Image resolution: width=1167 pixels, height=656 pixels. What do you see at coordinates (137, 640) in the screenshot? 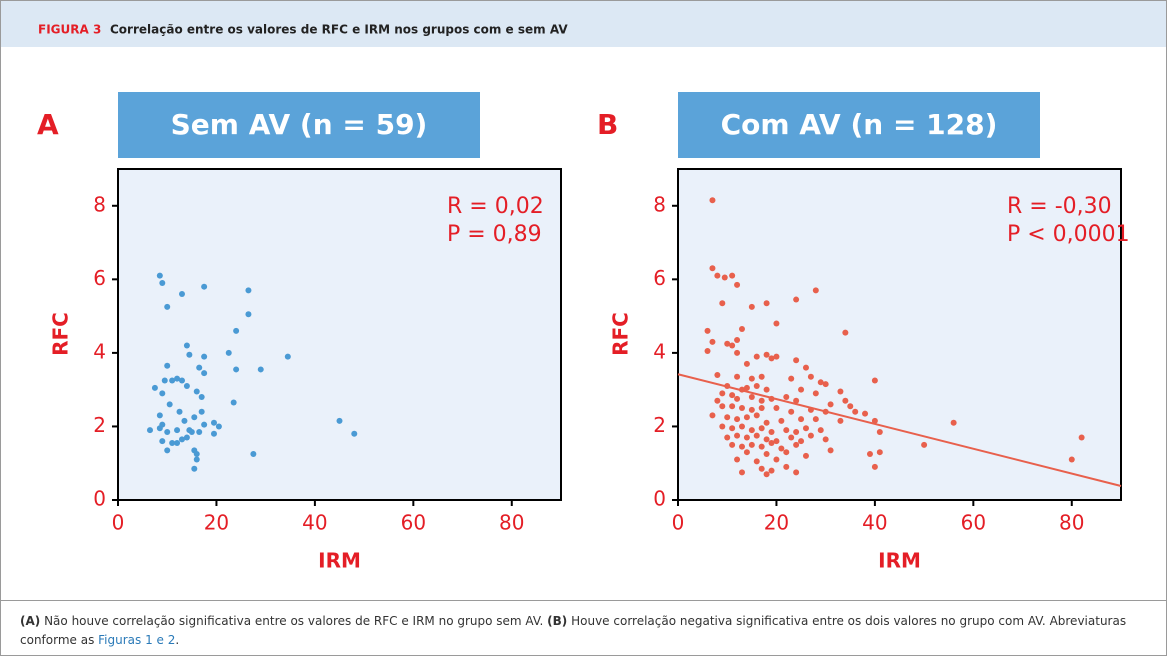
I see `caption-link: Figuras 1 e 2` at bounding box center [137, 640].